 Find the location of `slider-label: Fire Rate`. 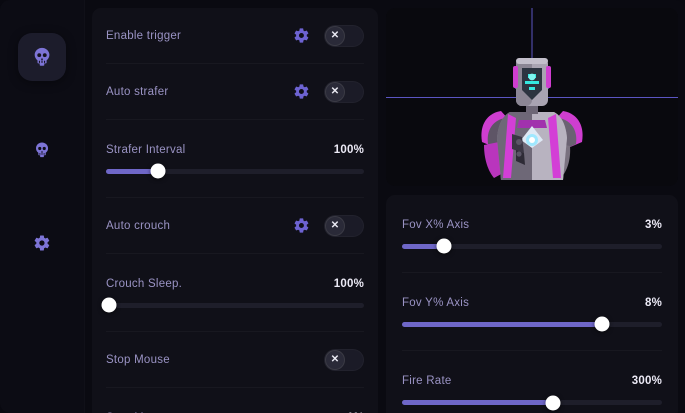

slider-label: Fire Rate is located at coordinates (427, 381).